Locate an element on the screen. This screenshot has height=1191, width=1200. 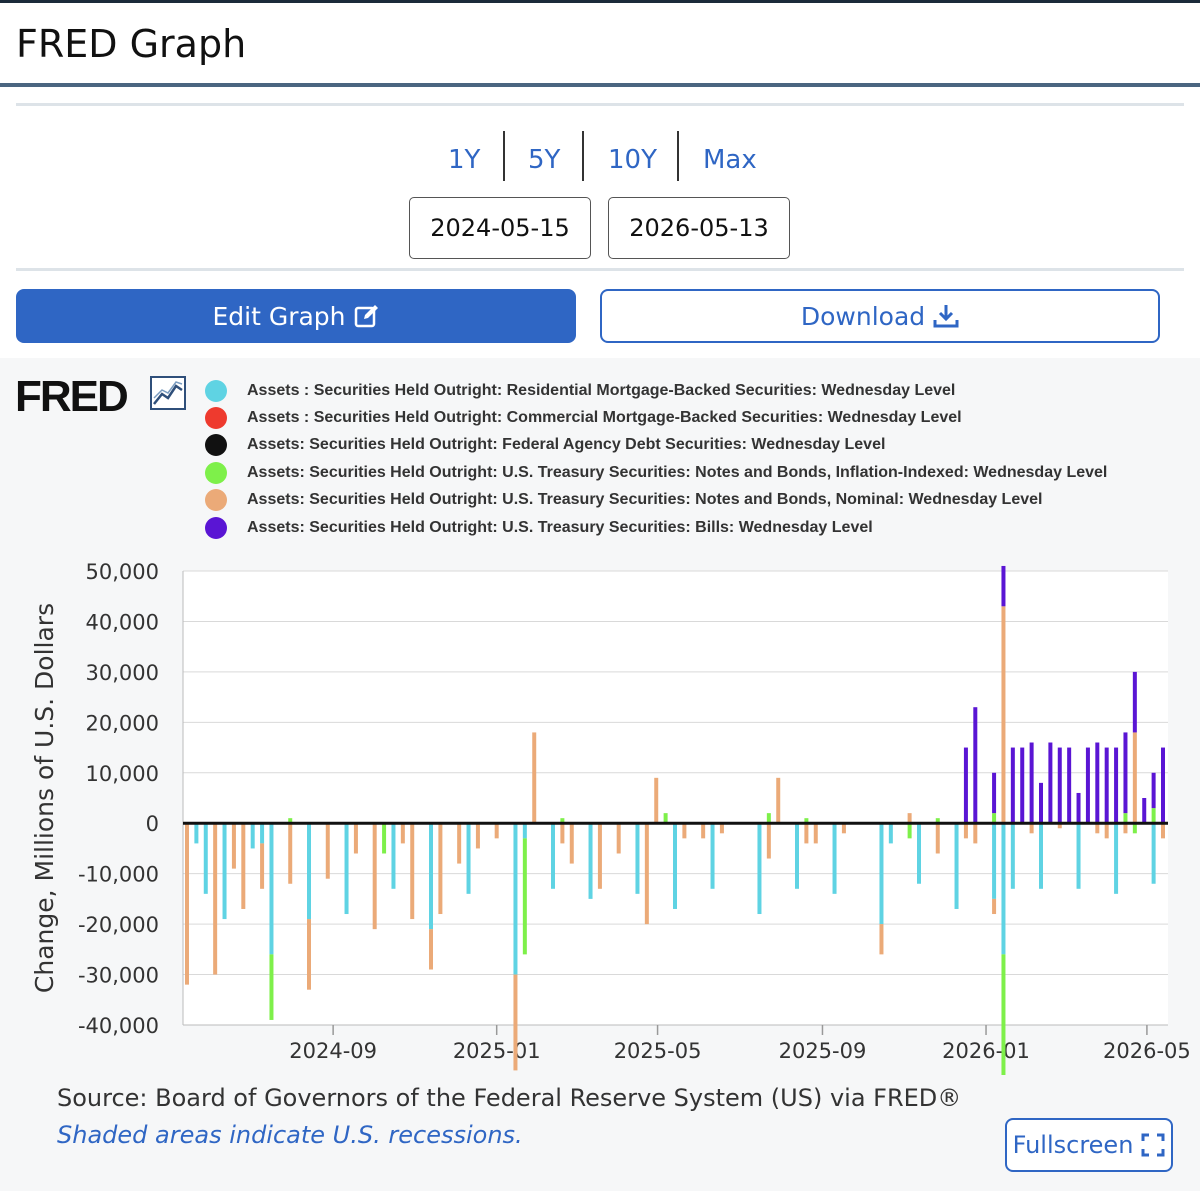
end-date-input: 2026-05-13 is located at coordinates (699, 228).